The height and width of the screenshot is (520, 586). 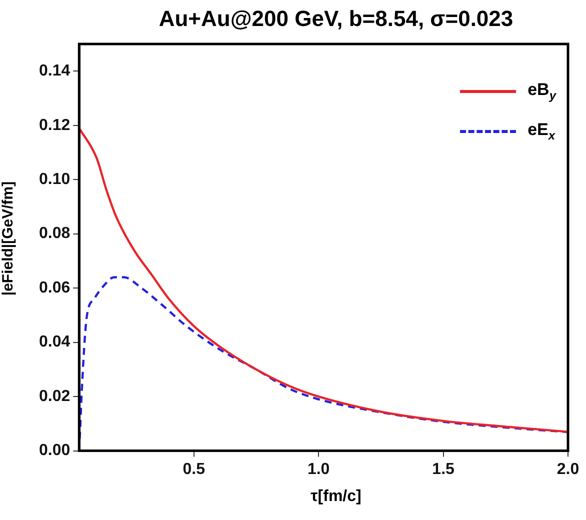 I want to click on y-tick-label: 0.02, so click(x=54, y=396).